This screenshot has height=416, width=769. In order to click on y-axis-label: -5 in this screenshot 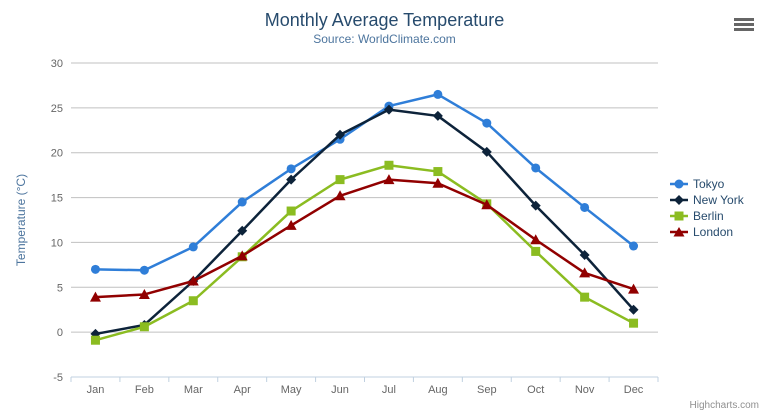, I will do `click(58, 378)`.